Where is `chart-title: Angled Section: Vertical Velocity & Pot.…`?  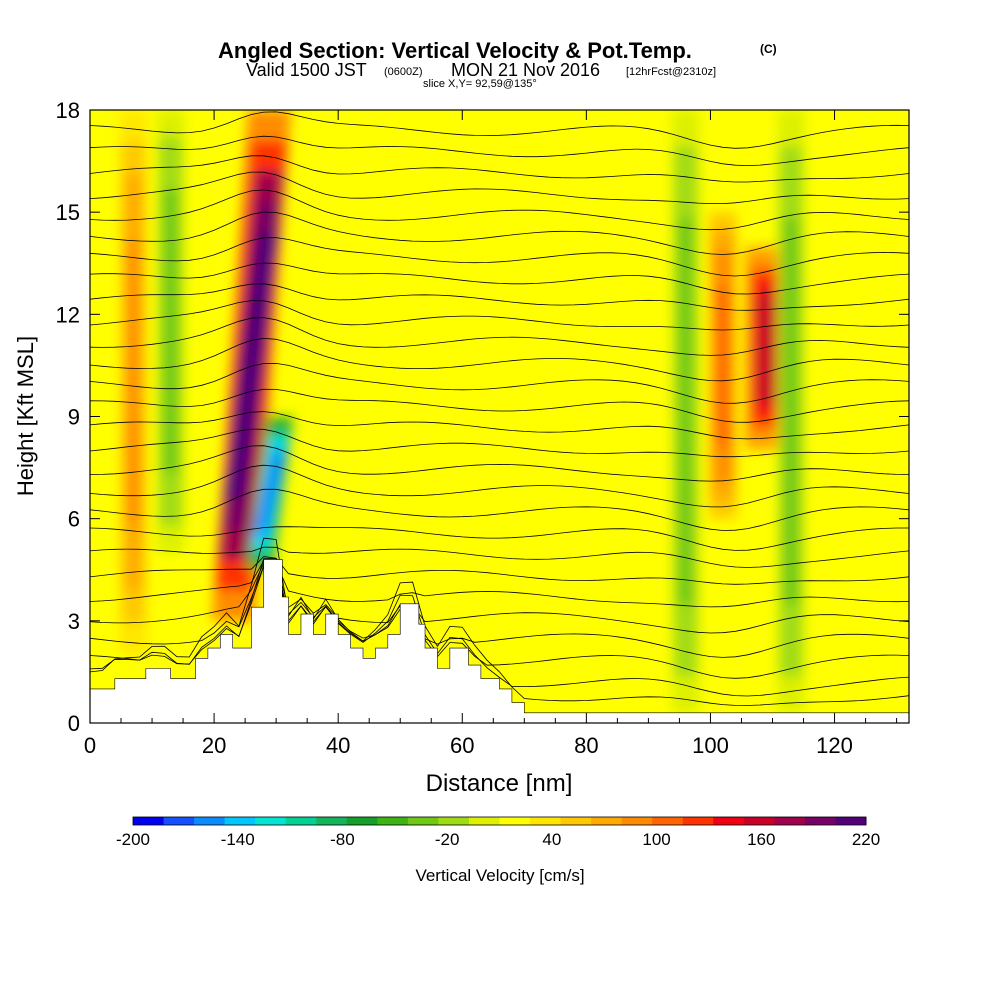 chart-title: Angled Section: Vertical Velocity & Pot.… is located at coordinates (455, 50).